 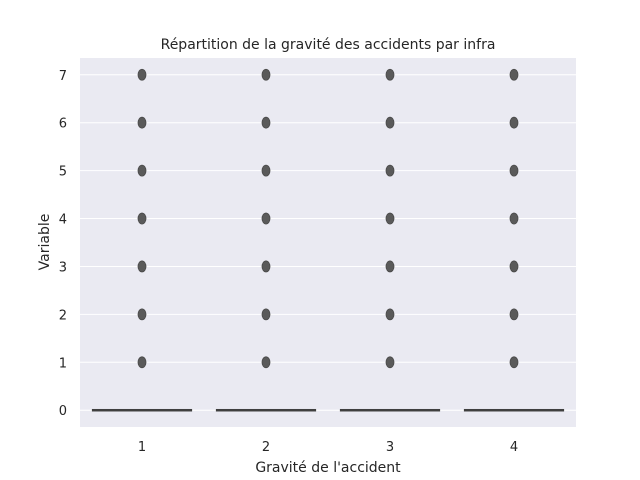 I want to click on y-tick-label: 3, so click(x=63, y=267).